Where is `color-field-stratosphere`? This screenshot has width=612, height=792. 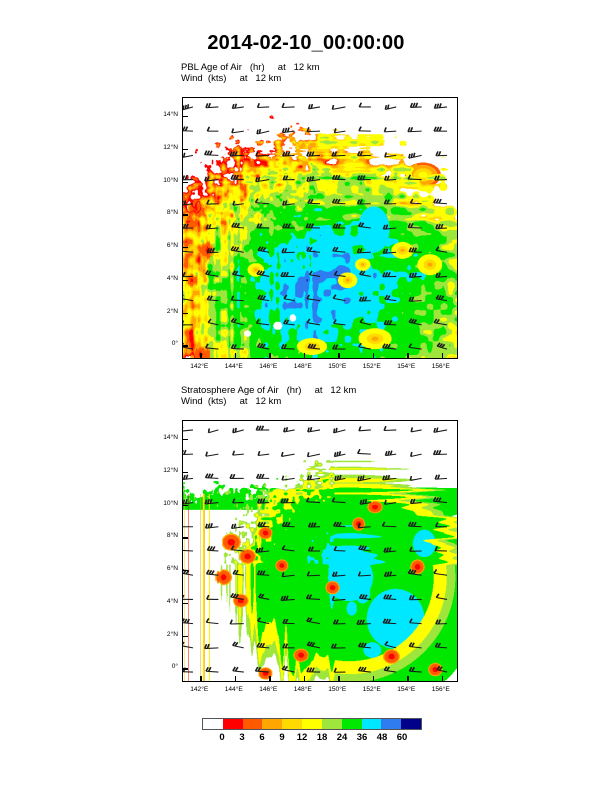
color-field-stratosphere is located at coordinates (320, 551).